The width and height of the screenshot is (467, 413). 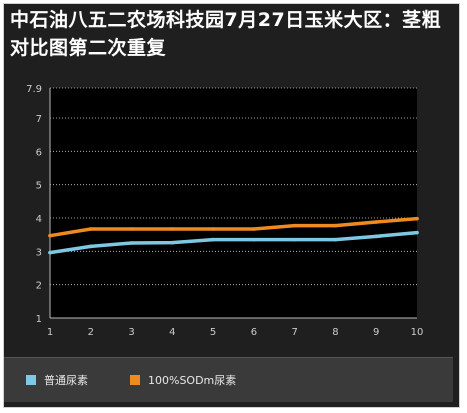 What do you see at coordinates (192, 380) in the screenshot?
I see `legend-label-series-2: 100%SODm尿素` at bounding box center [192, 380].